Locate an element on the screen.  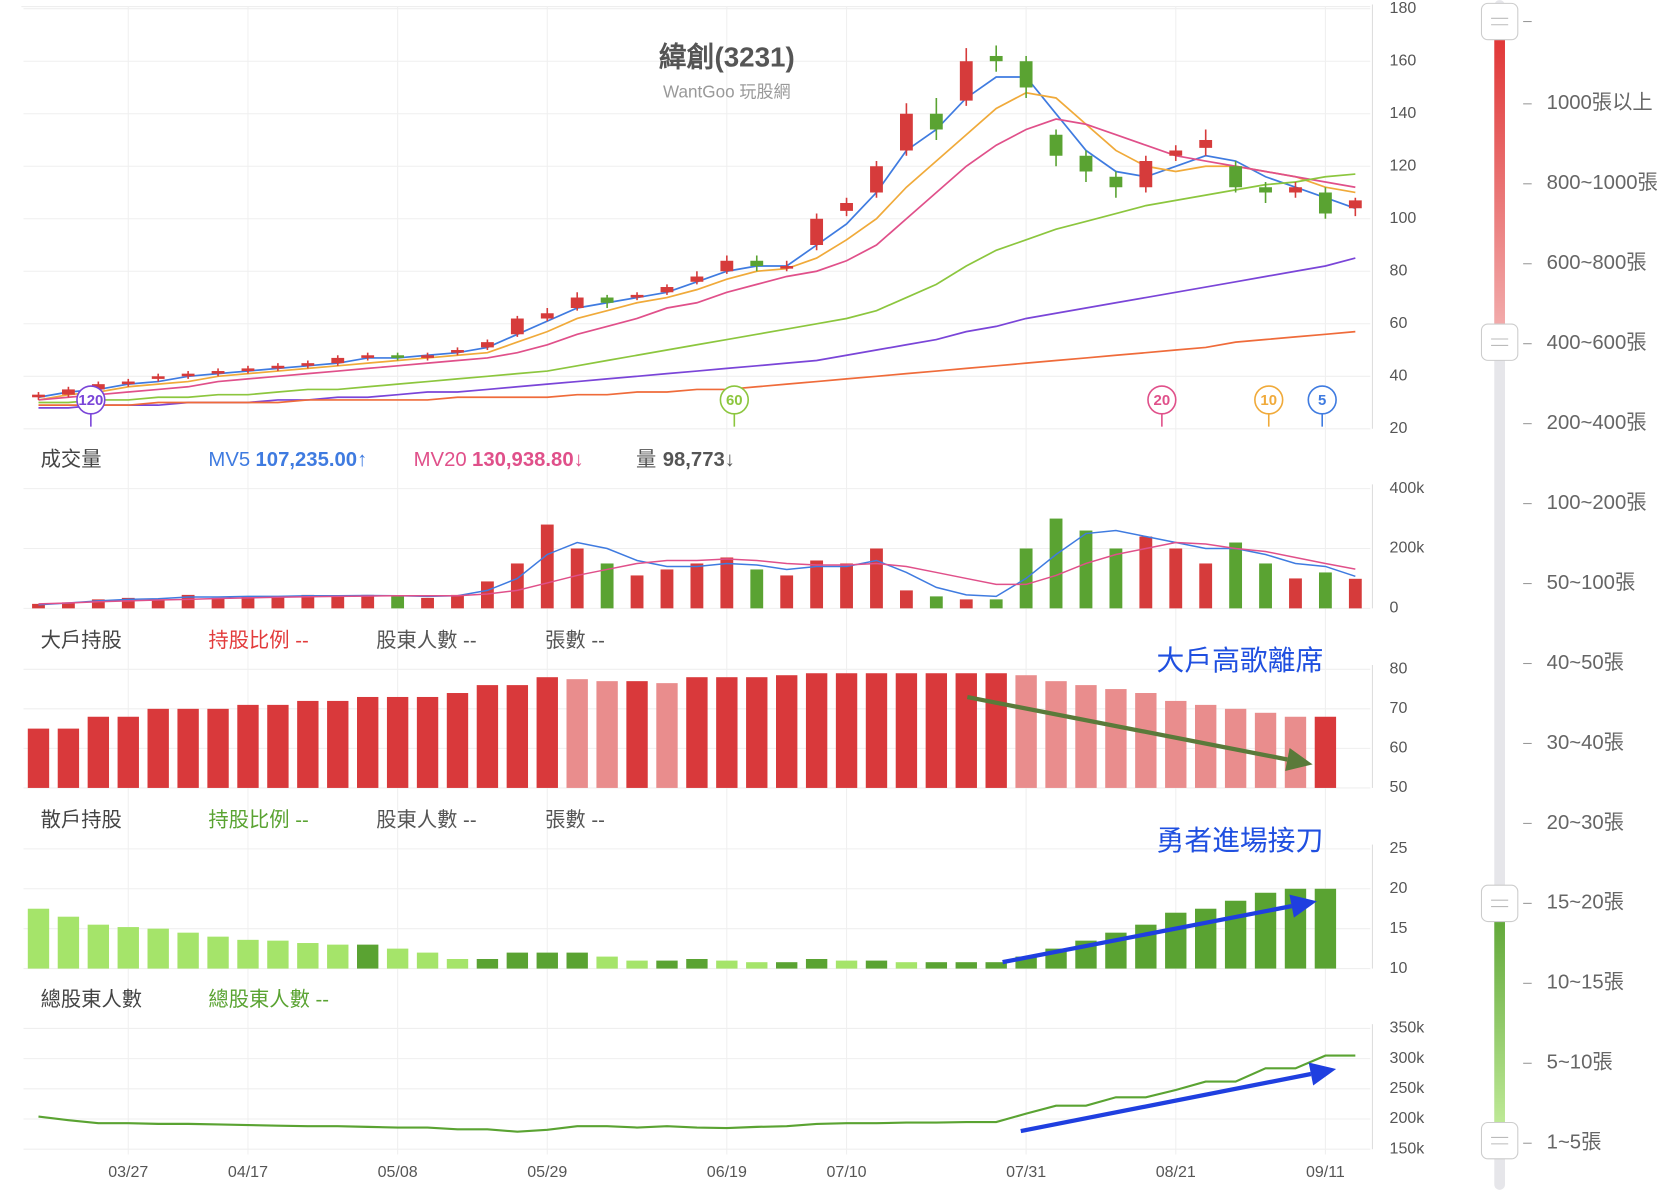
y-tick-label: 250k is located at coordinates (1408, 1088).